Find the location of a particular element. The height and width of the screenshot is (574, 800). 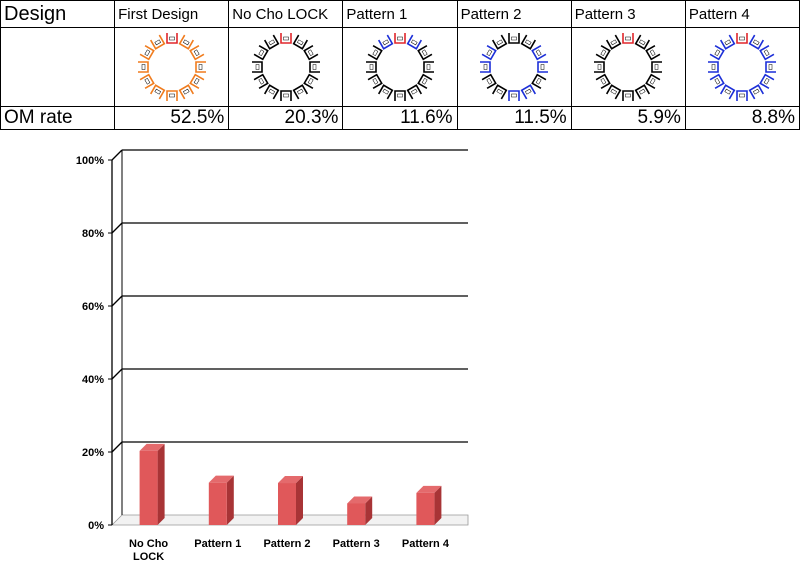

column-name: Pattern 3 is located at coordinates (628, 14).